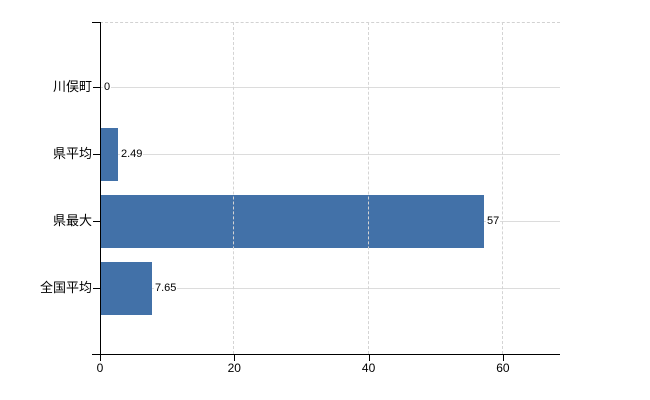  What do you see at coordinates (65, 287) in the screenshot?
I see `category-label: 全国平均` at bounding box center [65, 287].